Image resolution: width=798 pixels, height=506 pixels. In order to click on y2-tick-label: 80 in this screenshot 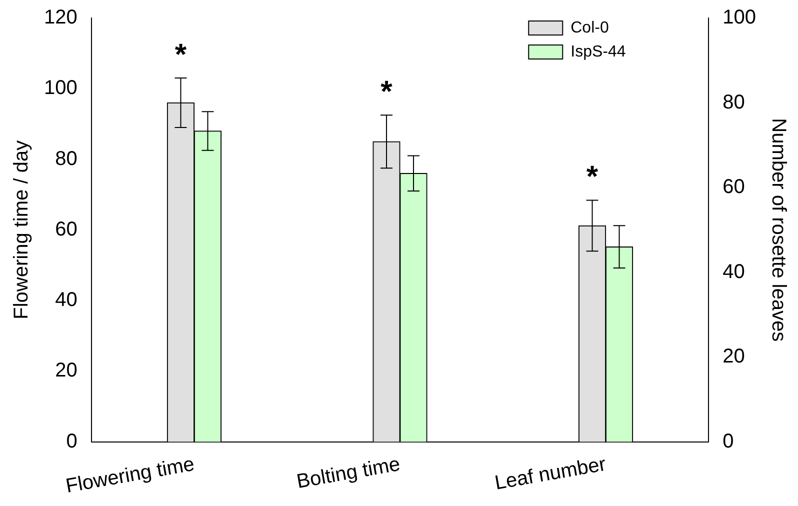, I will do `click(733, 102)`.